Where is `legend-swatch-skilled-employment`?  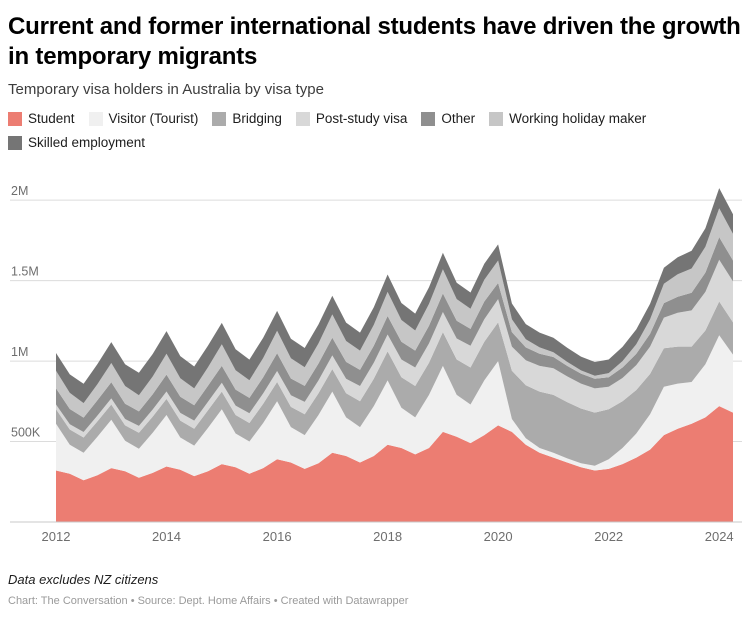 legend-swatch-skilled-employment is located at coordinates (15, 143).